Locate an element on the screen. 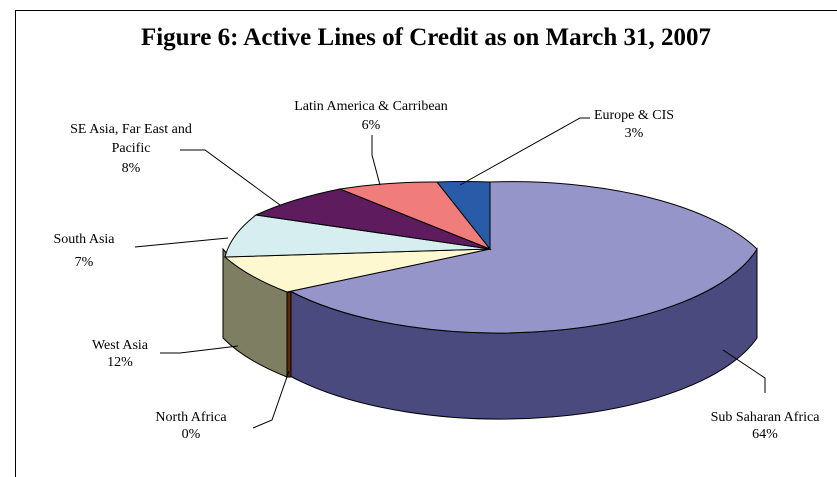 Image resolution: width=837 pixels, height=477 pixels. label-europe-cis-pct: 3% is located at coordinates (634, 133).